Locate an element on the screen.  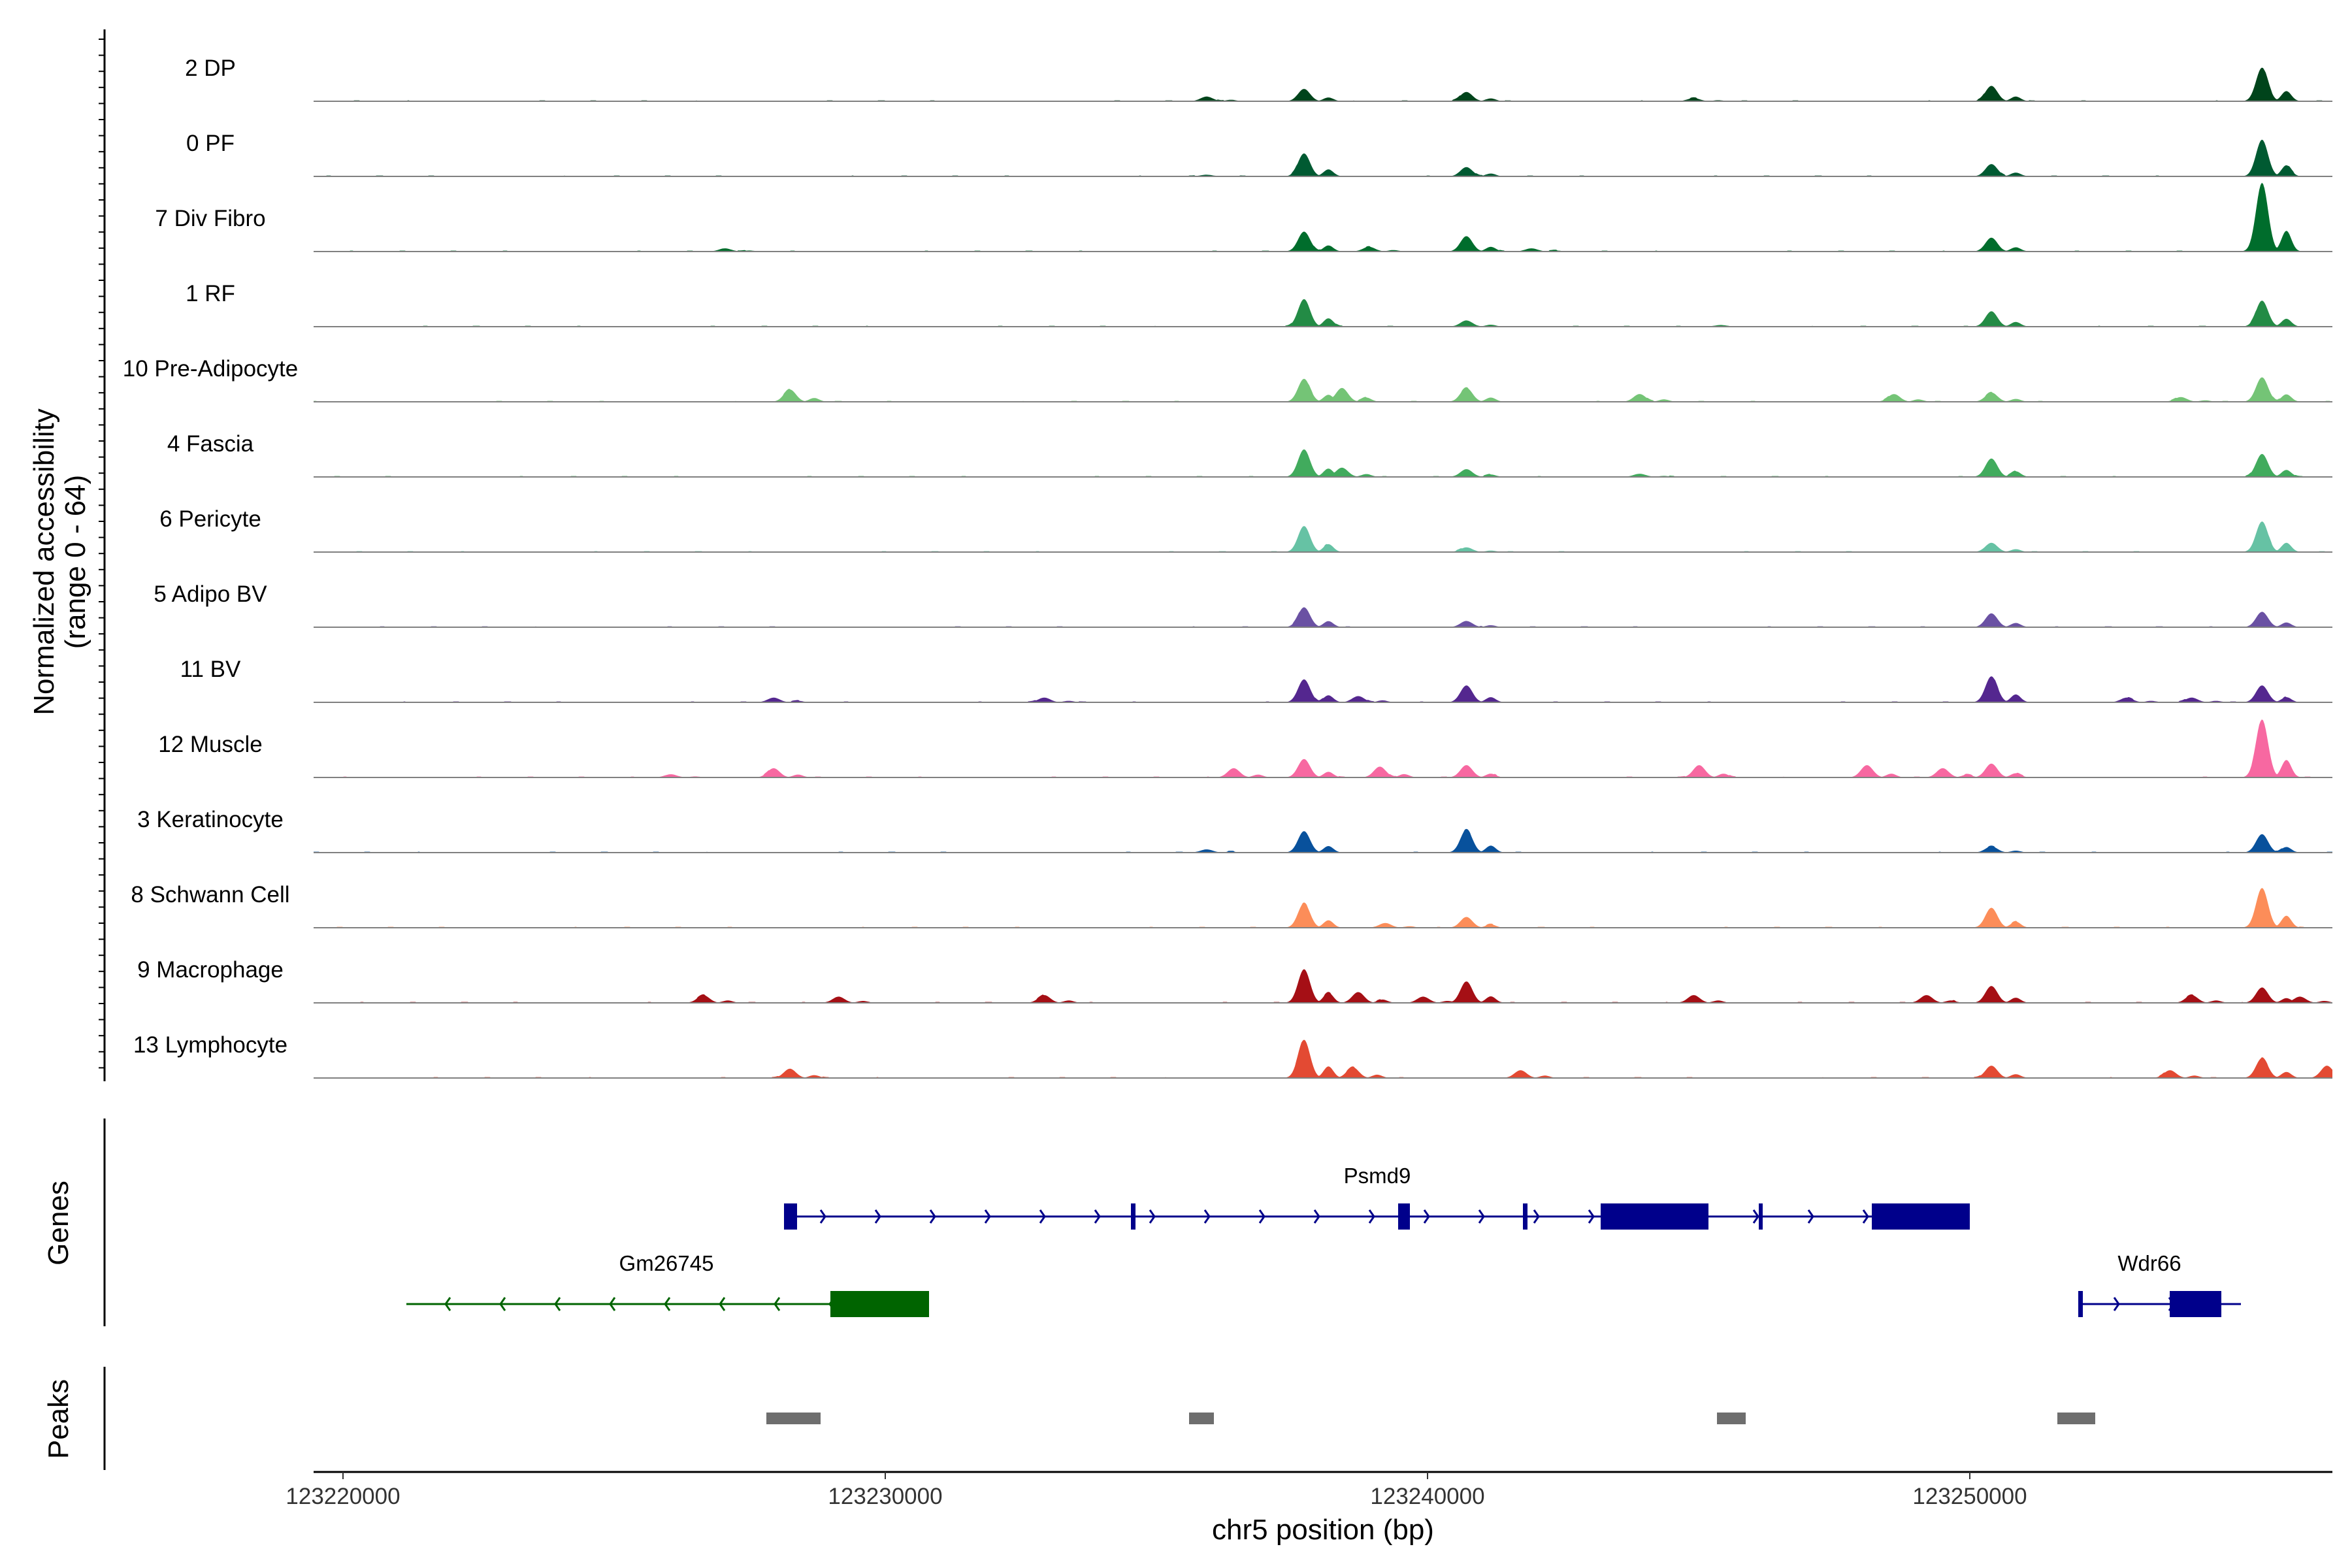
track-11-bv: 11 BV is located at coordinates (1256, 680).